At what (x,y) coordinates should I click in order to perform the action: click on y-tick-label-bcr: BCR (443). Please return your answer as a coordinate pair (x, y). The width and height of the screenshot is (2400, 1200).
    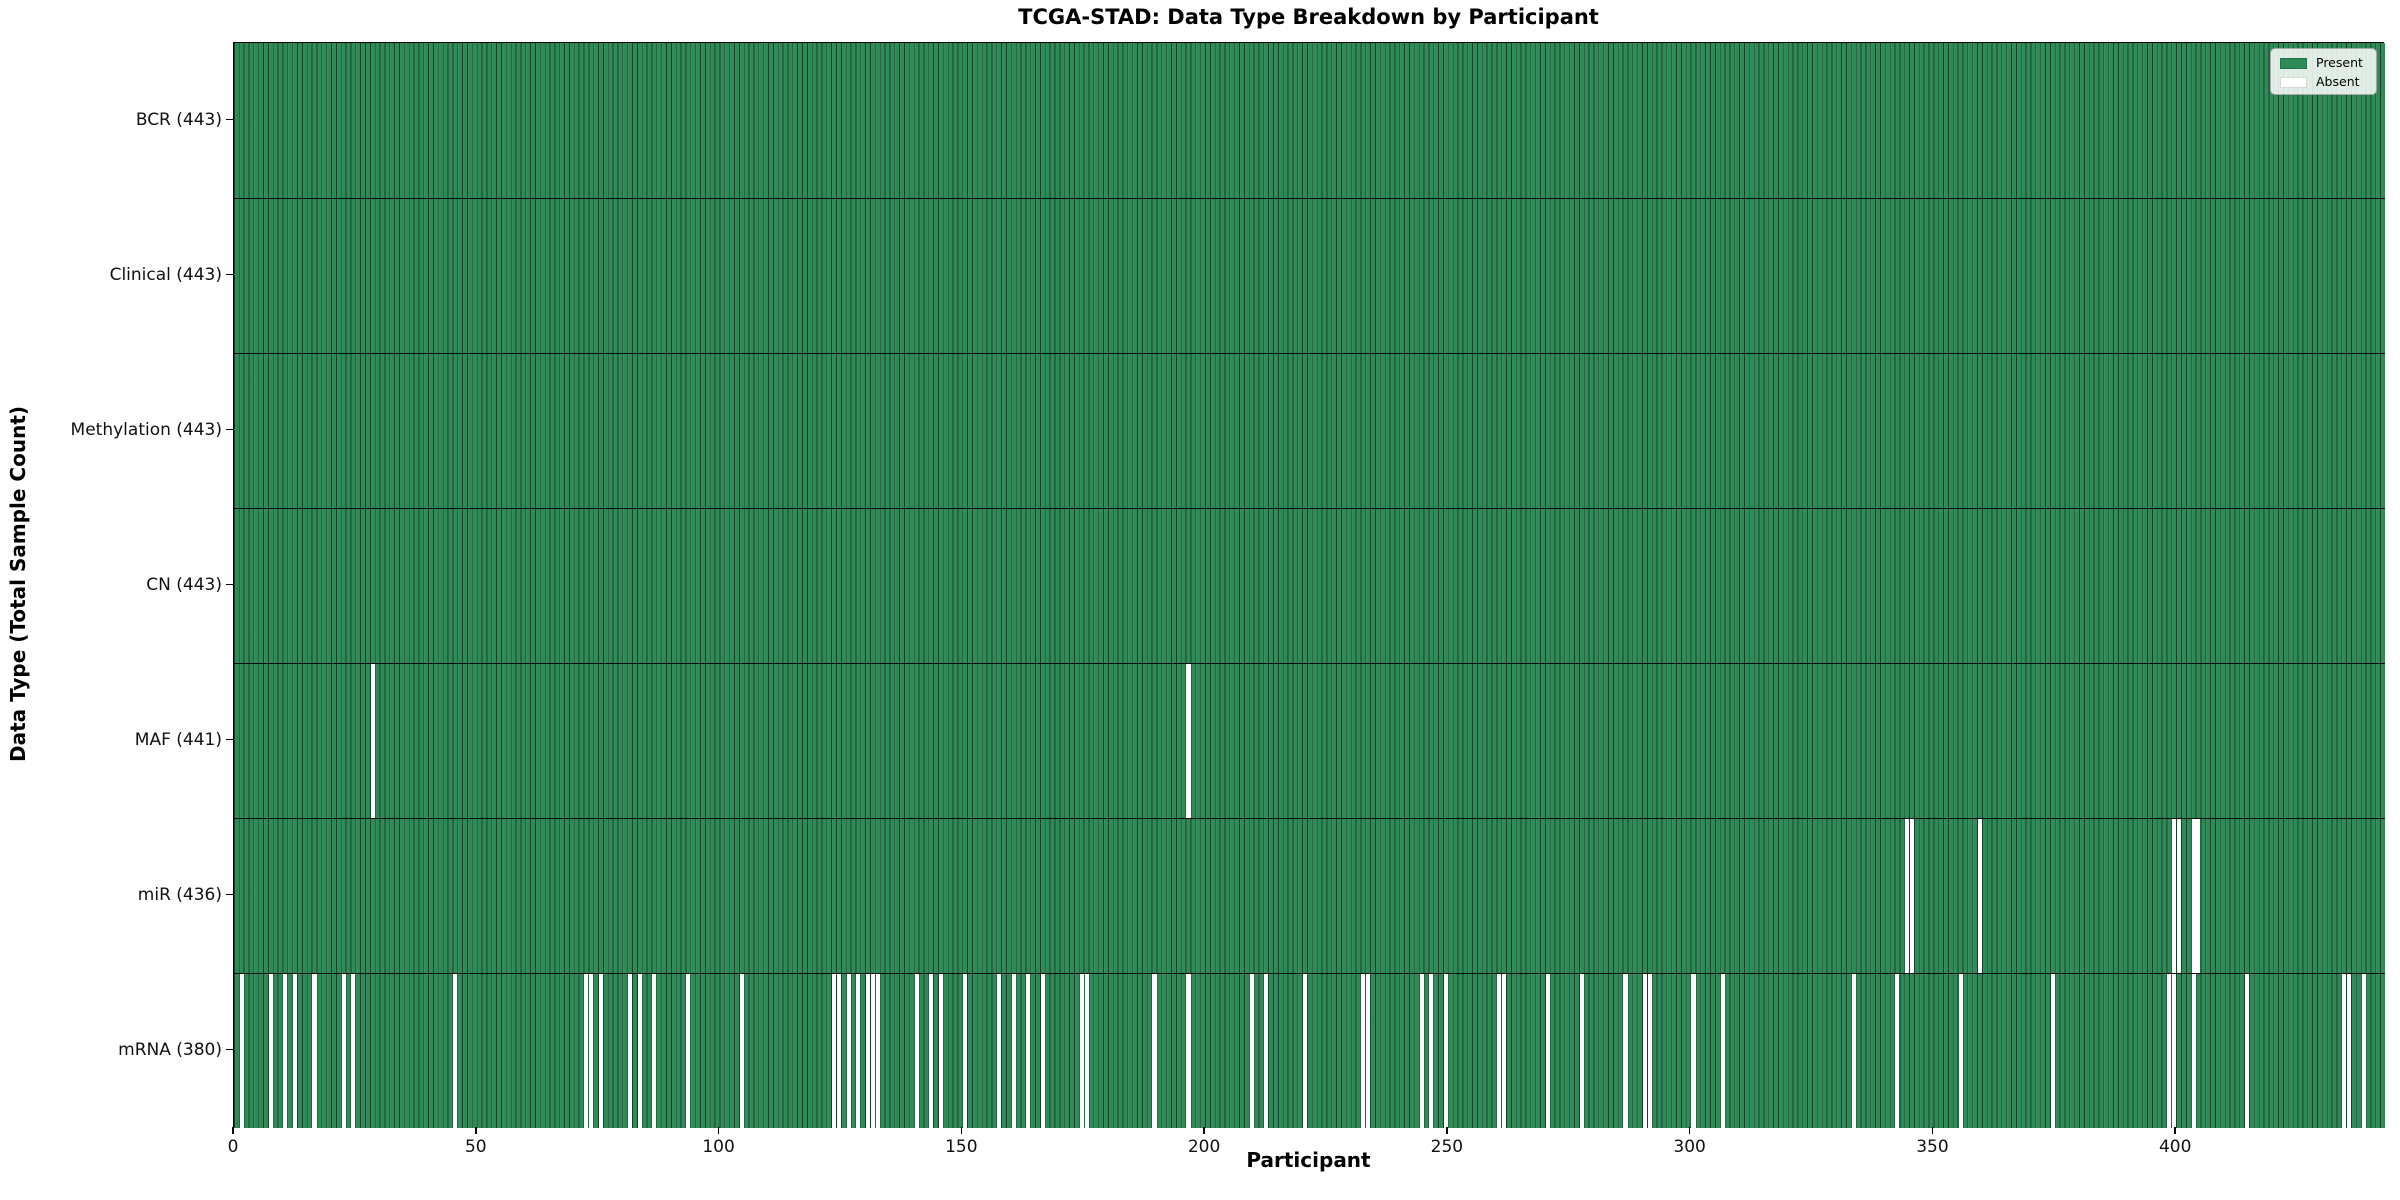
    Looking at the image, I should click on (178, 119).